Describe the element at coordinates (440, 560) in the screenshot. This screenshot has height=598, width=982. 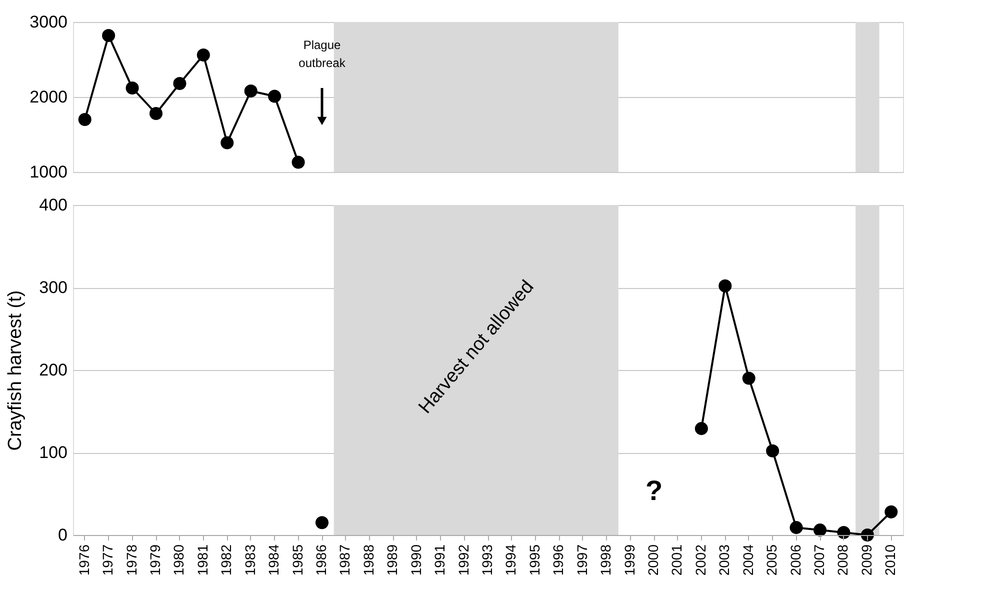
I see `x-tick-label: 1991` at that location.